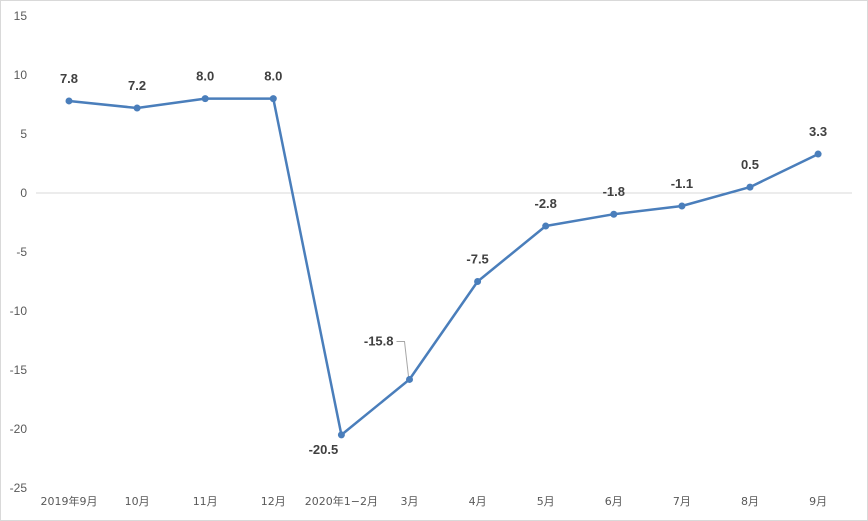 This screenshot has height=521, width=868. What do you see at coordinates (750, 164) in the screenshot?
I see `data-label: 0.5` at bounding box center [750, 164].